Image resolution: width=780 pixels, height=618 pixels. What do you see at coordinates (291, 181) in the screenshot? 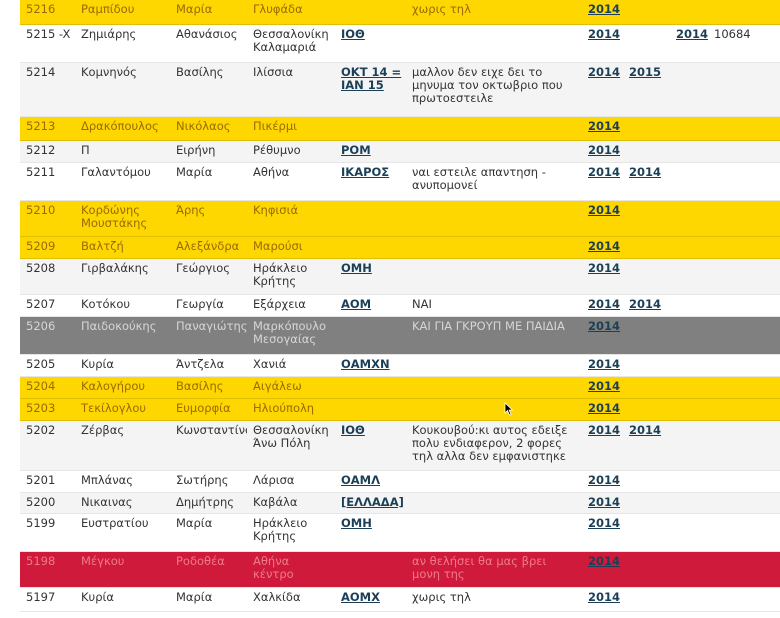
I see `area-cell: Αθήνα` at bounding box center [291, 181].